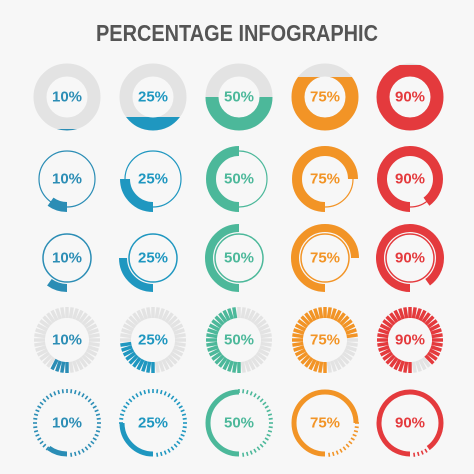  What do you see at coordinates (239, 97) in the screenshot?
I see `percent-label: 50%` at bounding box center [239, 97].